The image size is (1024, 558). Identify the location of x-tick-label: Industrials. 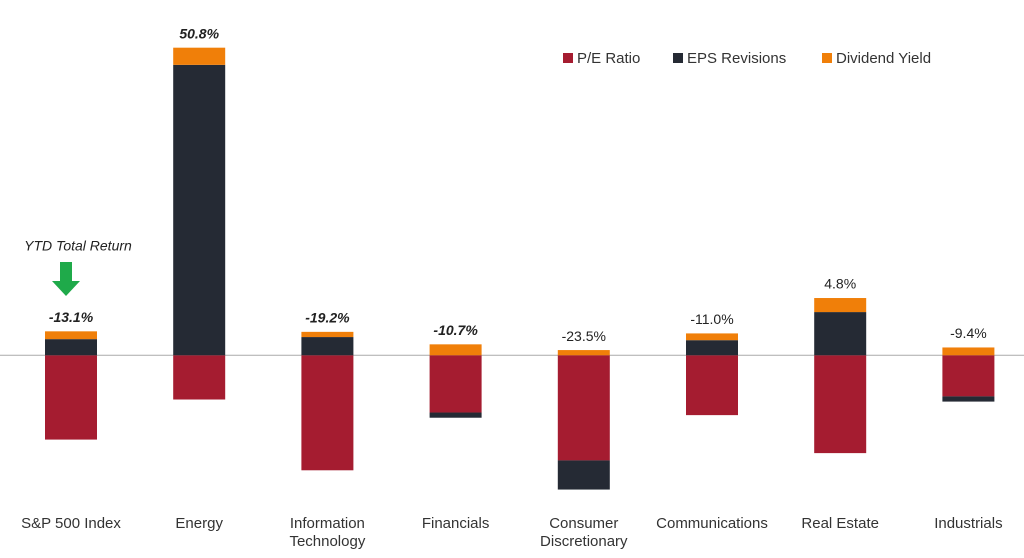
(968, 523).